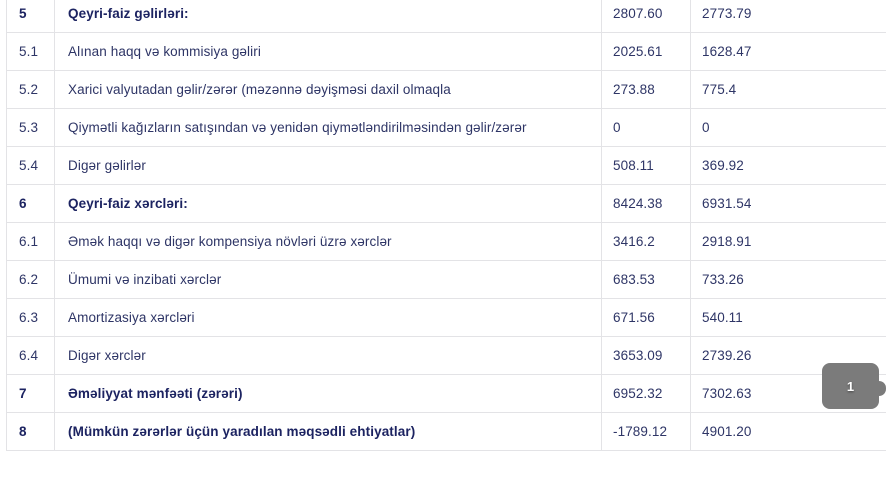 Image resolution: width=886 pixels, height=498 pixels. I want to click on row-number-cell: 5.4, so click(31, 165).